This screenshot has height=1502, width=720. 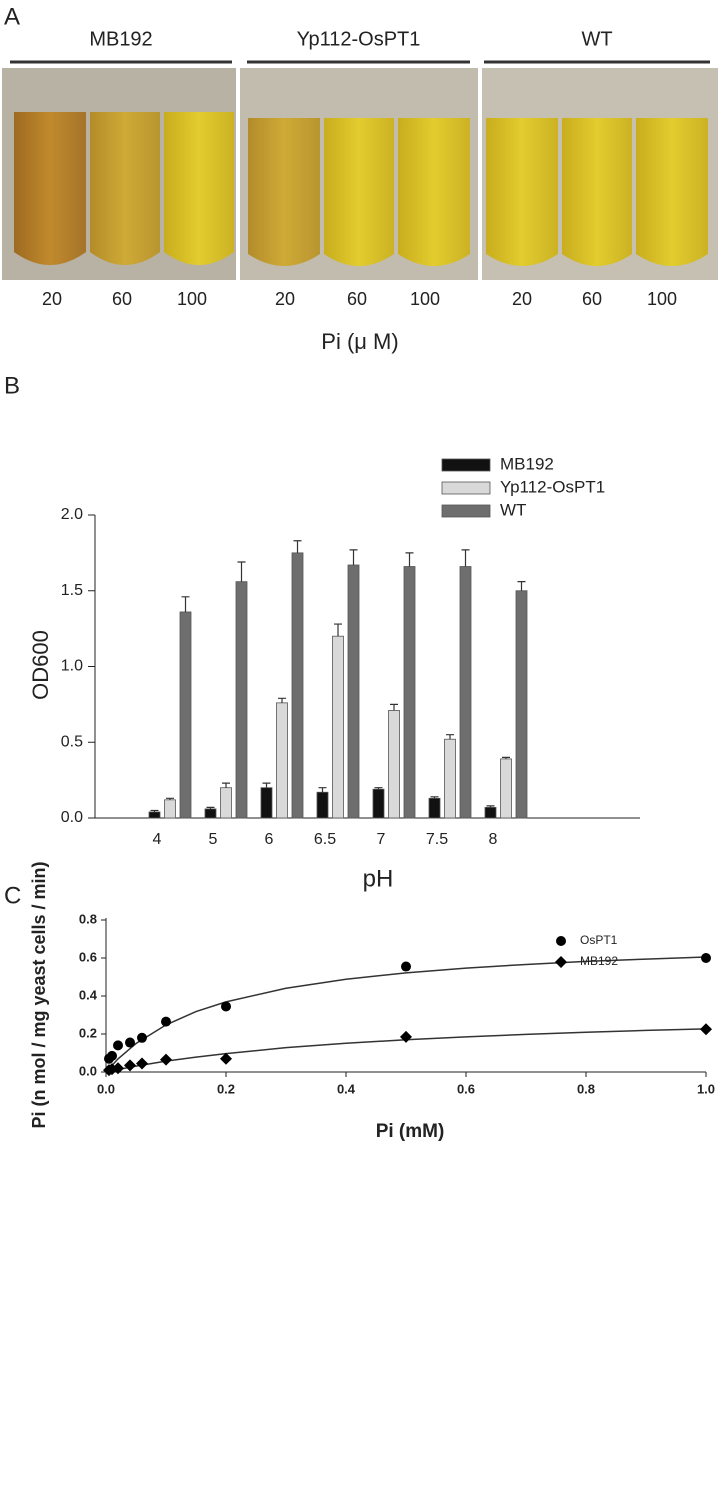 I want to click on y-tick-label: 0.2, so click(x=88, y=1032).